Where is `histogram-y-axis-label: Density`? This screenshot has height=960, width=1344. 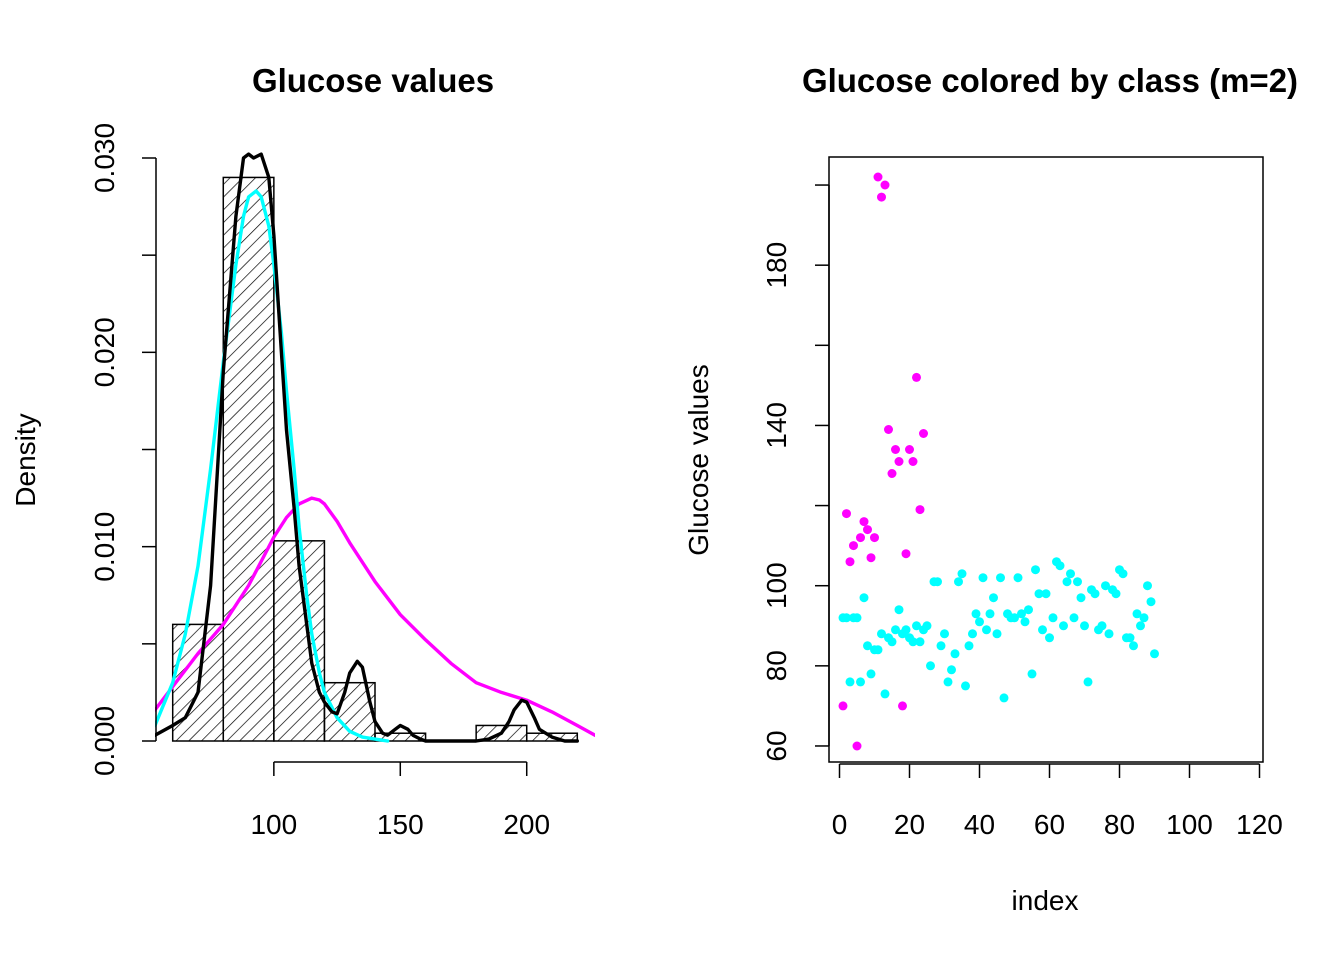 histogram-y-axis-label: Density is located at coordinates (25, 459).